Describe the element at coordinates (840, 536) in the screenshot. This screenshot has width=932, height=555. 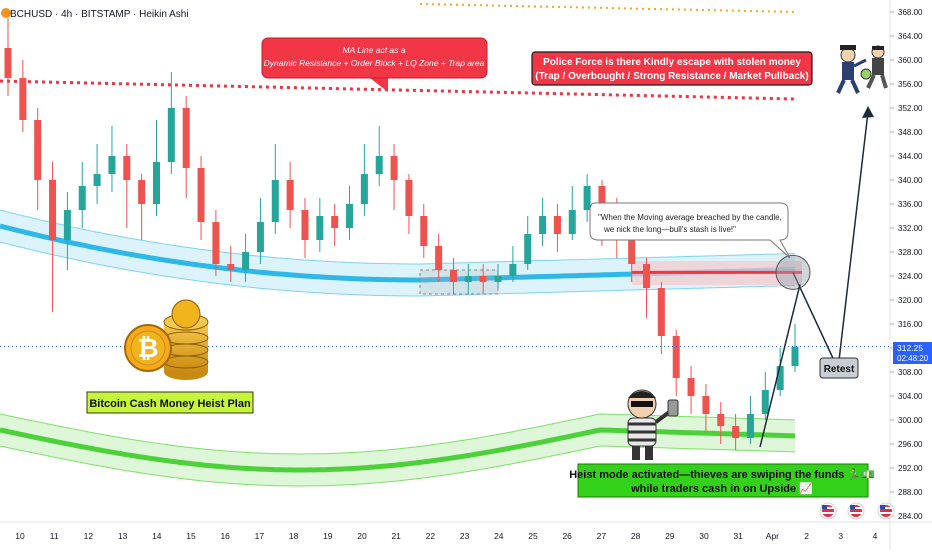
I see `x-tick-label: 3` at that location.